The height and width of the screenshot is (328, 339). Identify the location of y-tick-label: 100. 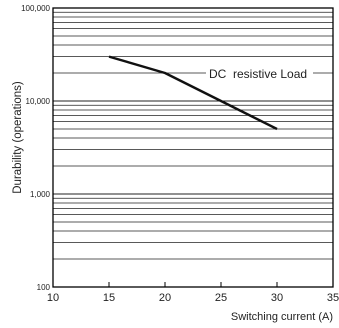
(44, 287).